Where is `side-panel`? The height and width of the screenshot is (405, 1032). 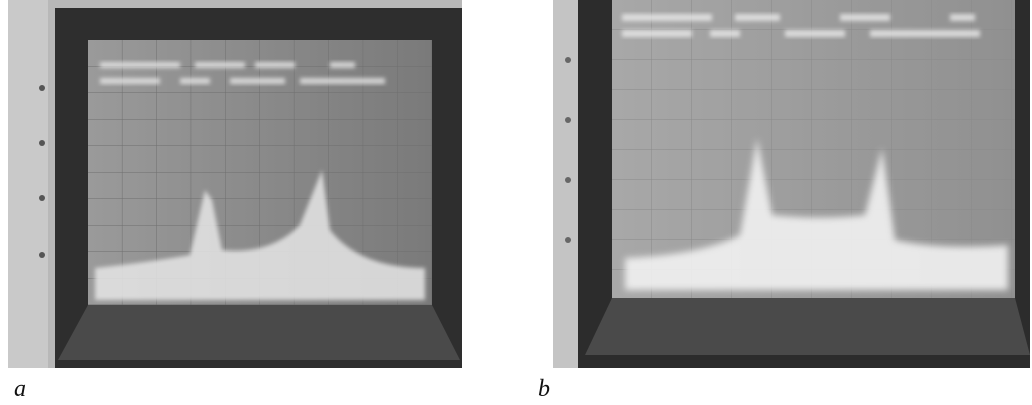
side-panel is located at coordinates (28, 184).